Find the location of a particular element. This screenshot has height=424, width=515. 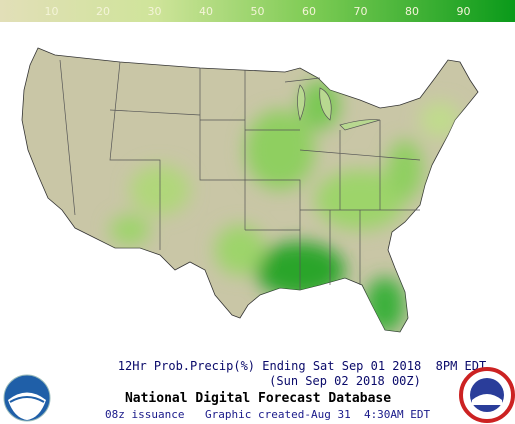

colorbar-tick-label: 90 is located at coordinates (464, 11).